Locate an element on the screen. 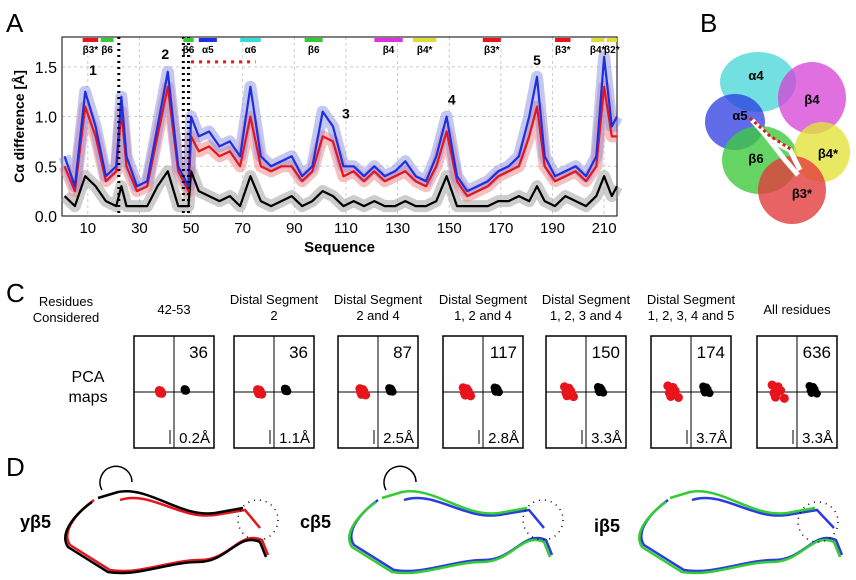 This screenshot has height=580, width=856. point-count: 174 is located at coordinates (711, 352).